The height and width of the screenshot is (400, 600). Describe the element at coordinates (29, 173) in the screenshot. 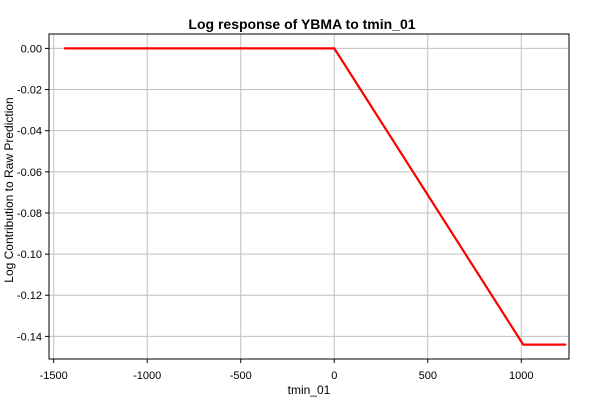

I see `y-tick-label: -0.06` at that location.